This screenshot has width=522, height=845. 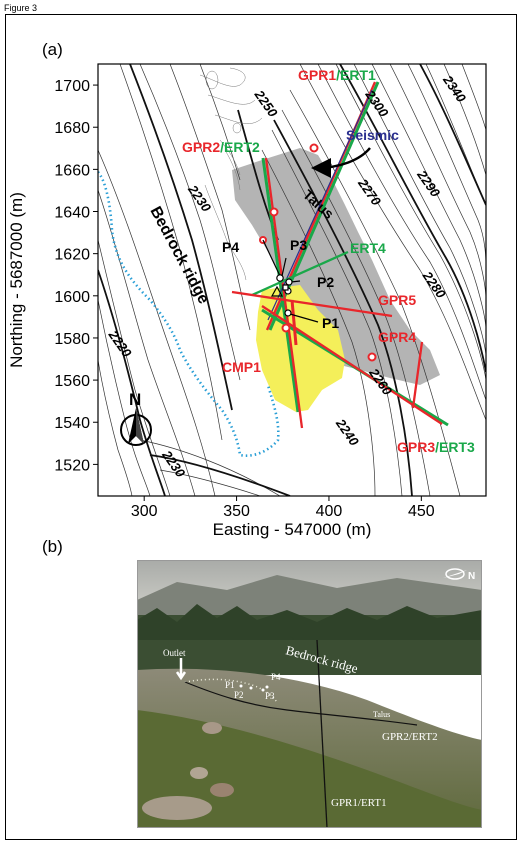 What do you see at coordinates (72, 255) in the screenshot?
I see `y-tick-label-5: 1620` at bounding box center [72, 255].